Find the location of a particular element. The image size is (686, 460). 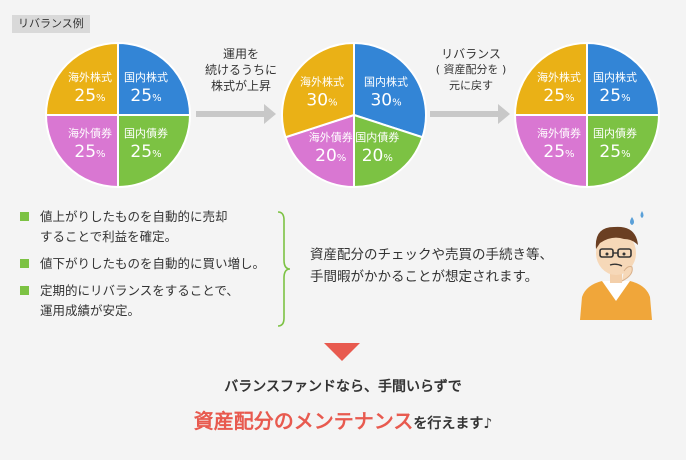

pie-chart-1: 国内株式 25% 国内債券 25% 海外債券 25% 海外株式 25% is located at coordinates (118, 115).